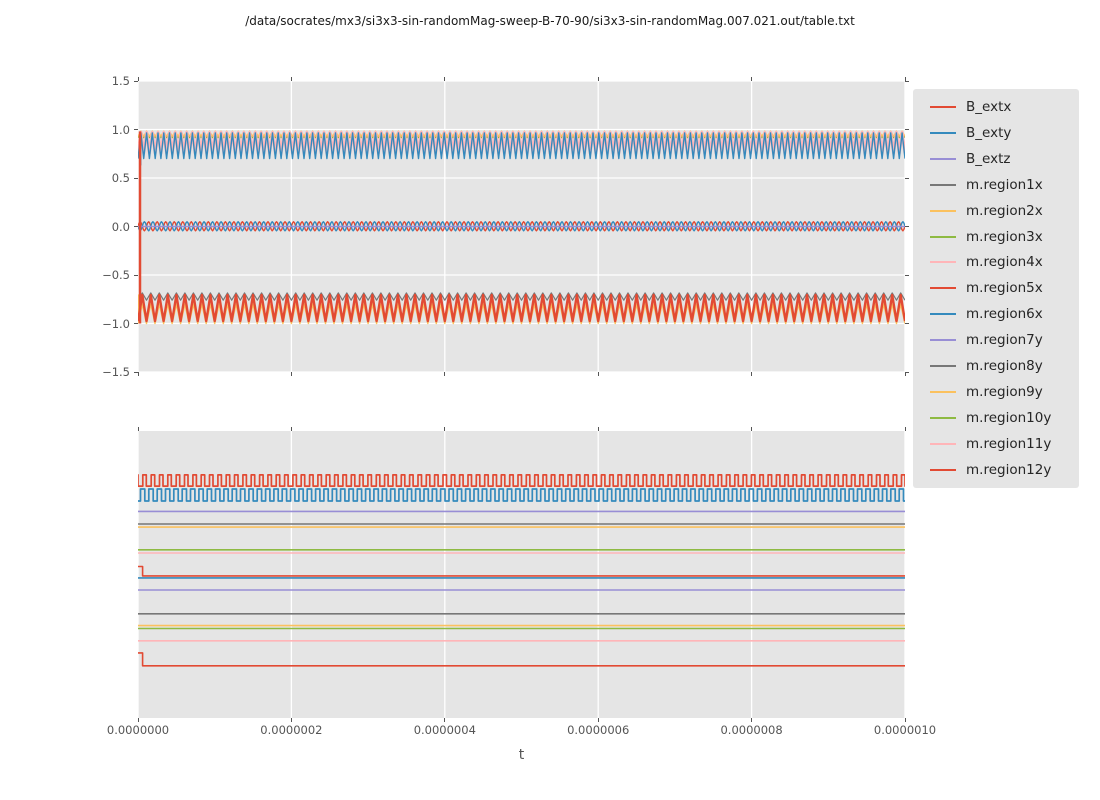  I want to click on legend-item: m.region3x, so click(996, 237).